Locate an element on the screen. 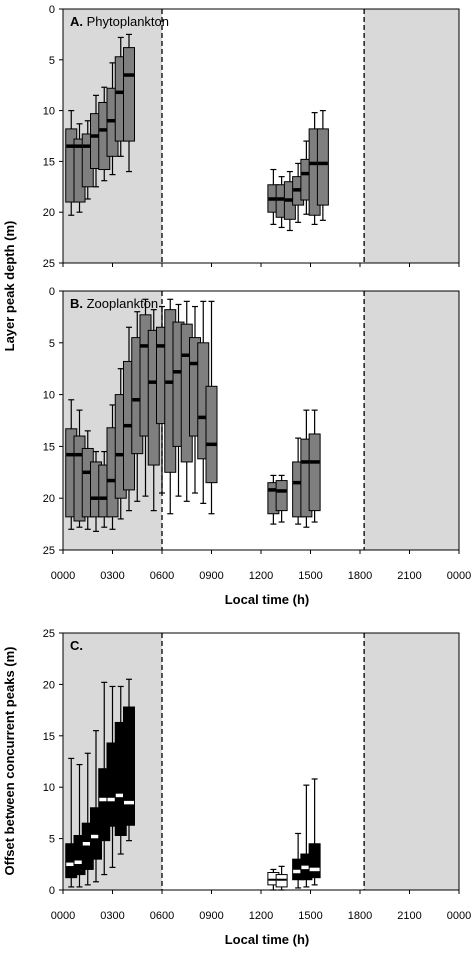 The image size is (474, 955). panel-letter: C. is located at coordinates (76, 645).